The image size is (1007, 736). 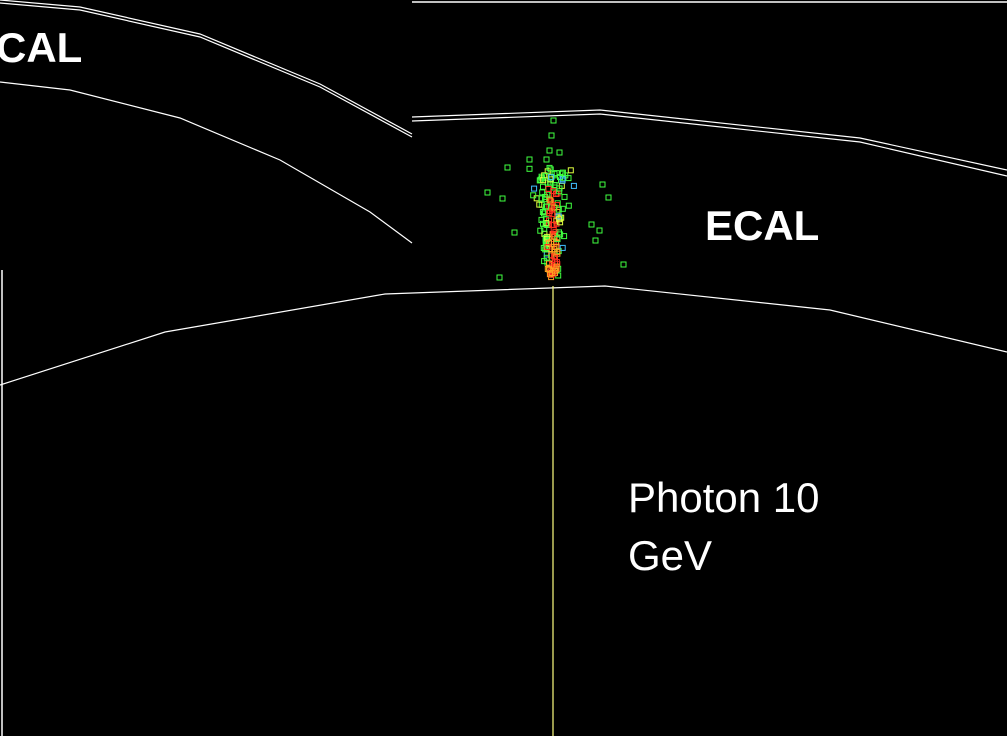 What do you see at coordinates (555, 199) in the screenshot?
I see `hit-cluster` at bounding box center [555, 199].